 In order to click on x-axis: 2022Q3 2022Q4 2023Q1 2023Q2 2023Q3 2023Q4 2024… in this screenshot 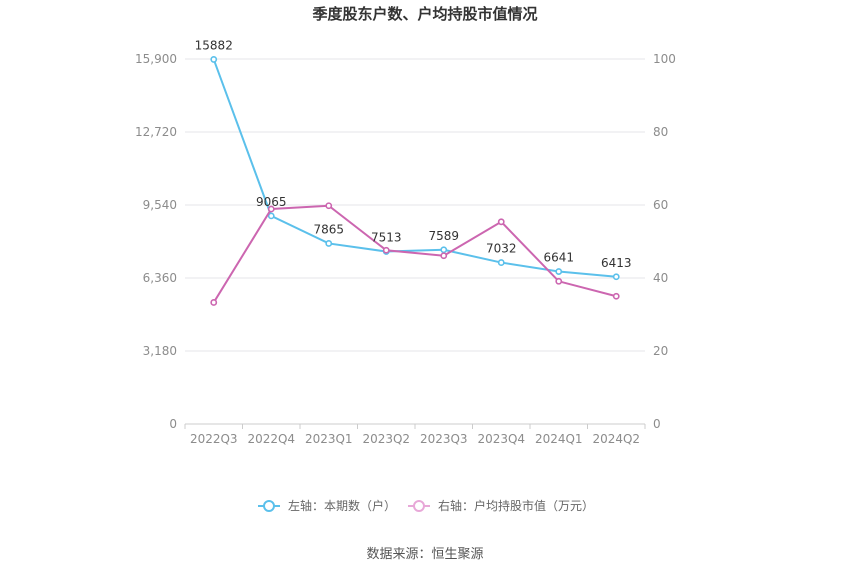, I will do `click(415, 435)`.